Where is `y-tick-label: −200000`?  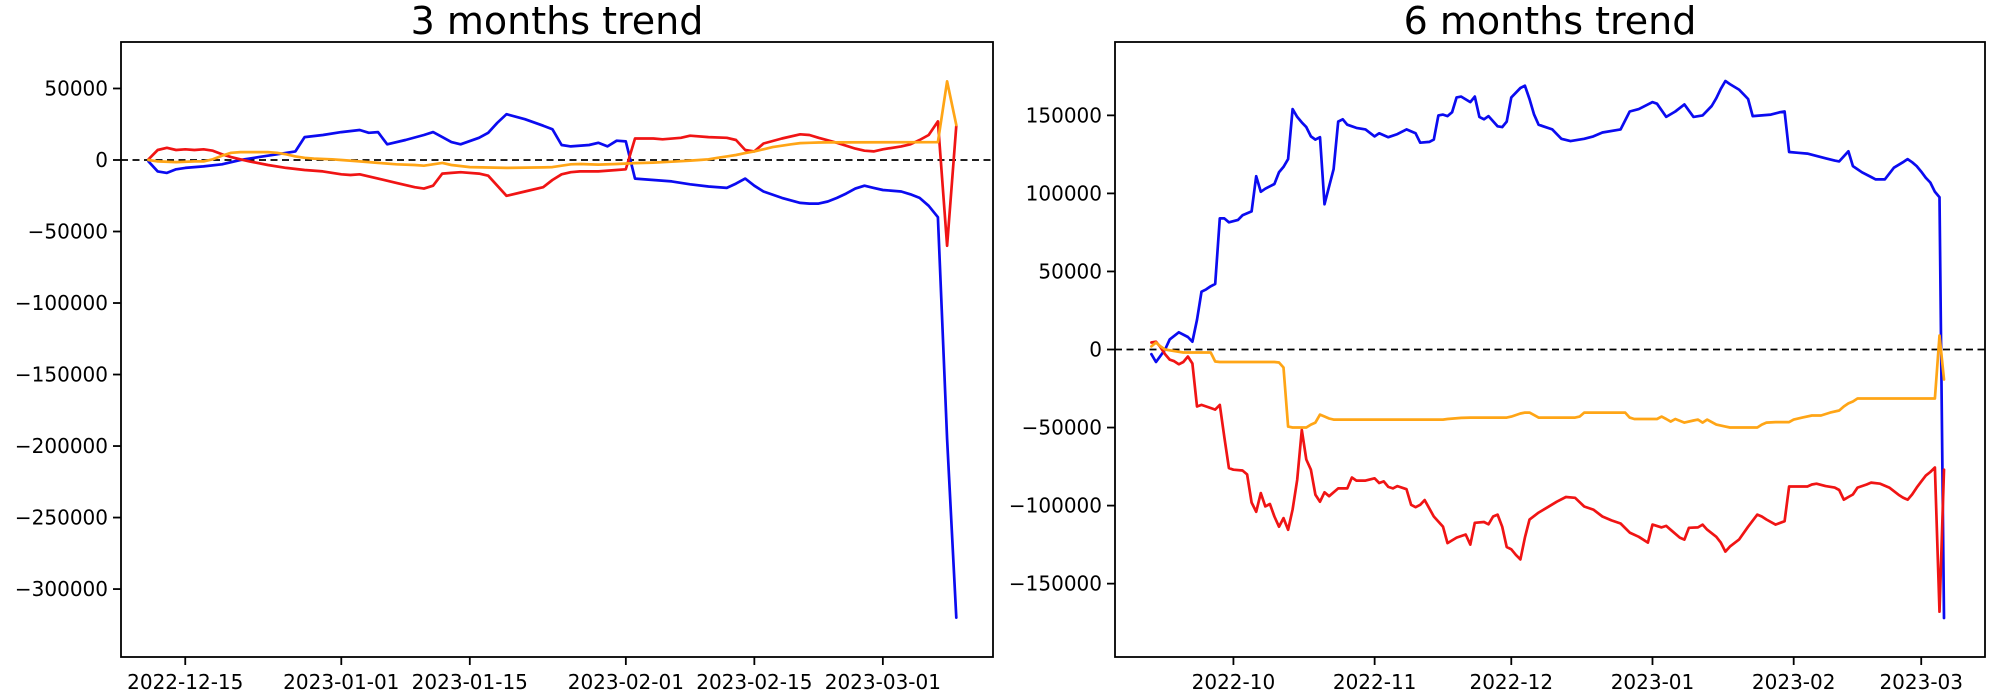
y-tick-label: −200000 is located at coordinates (61, 446).